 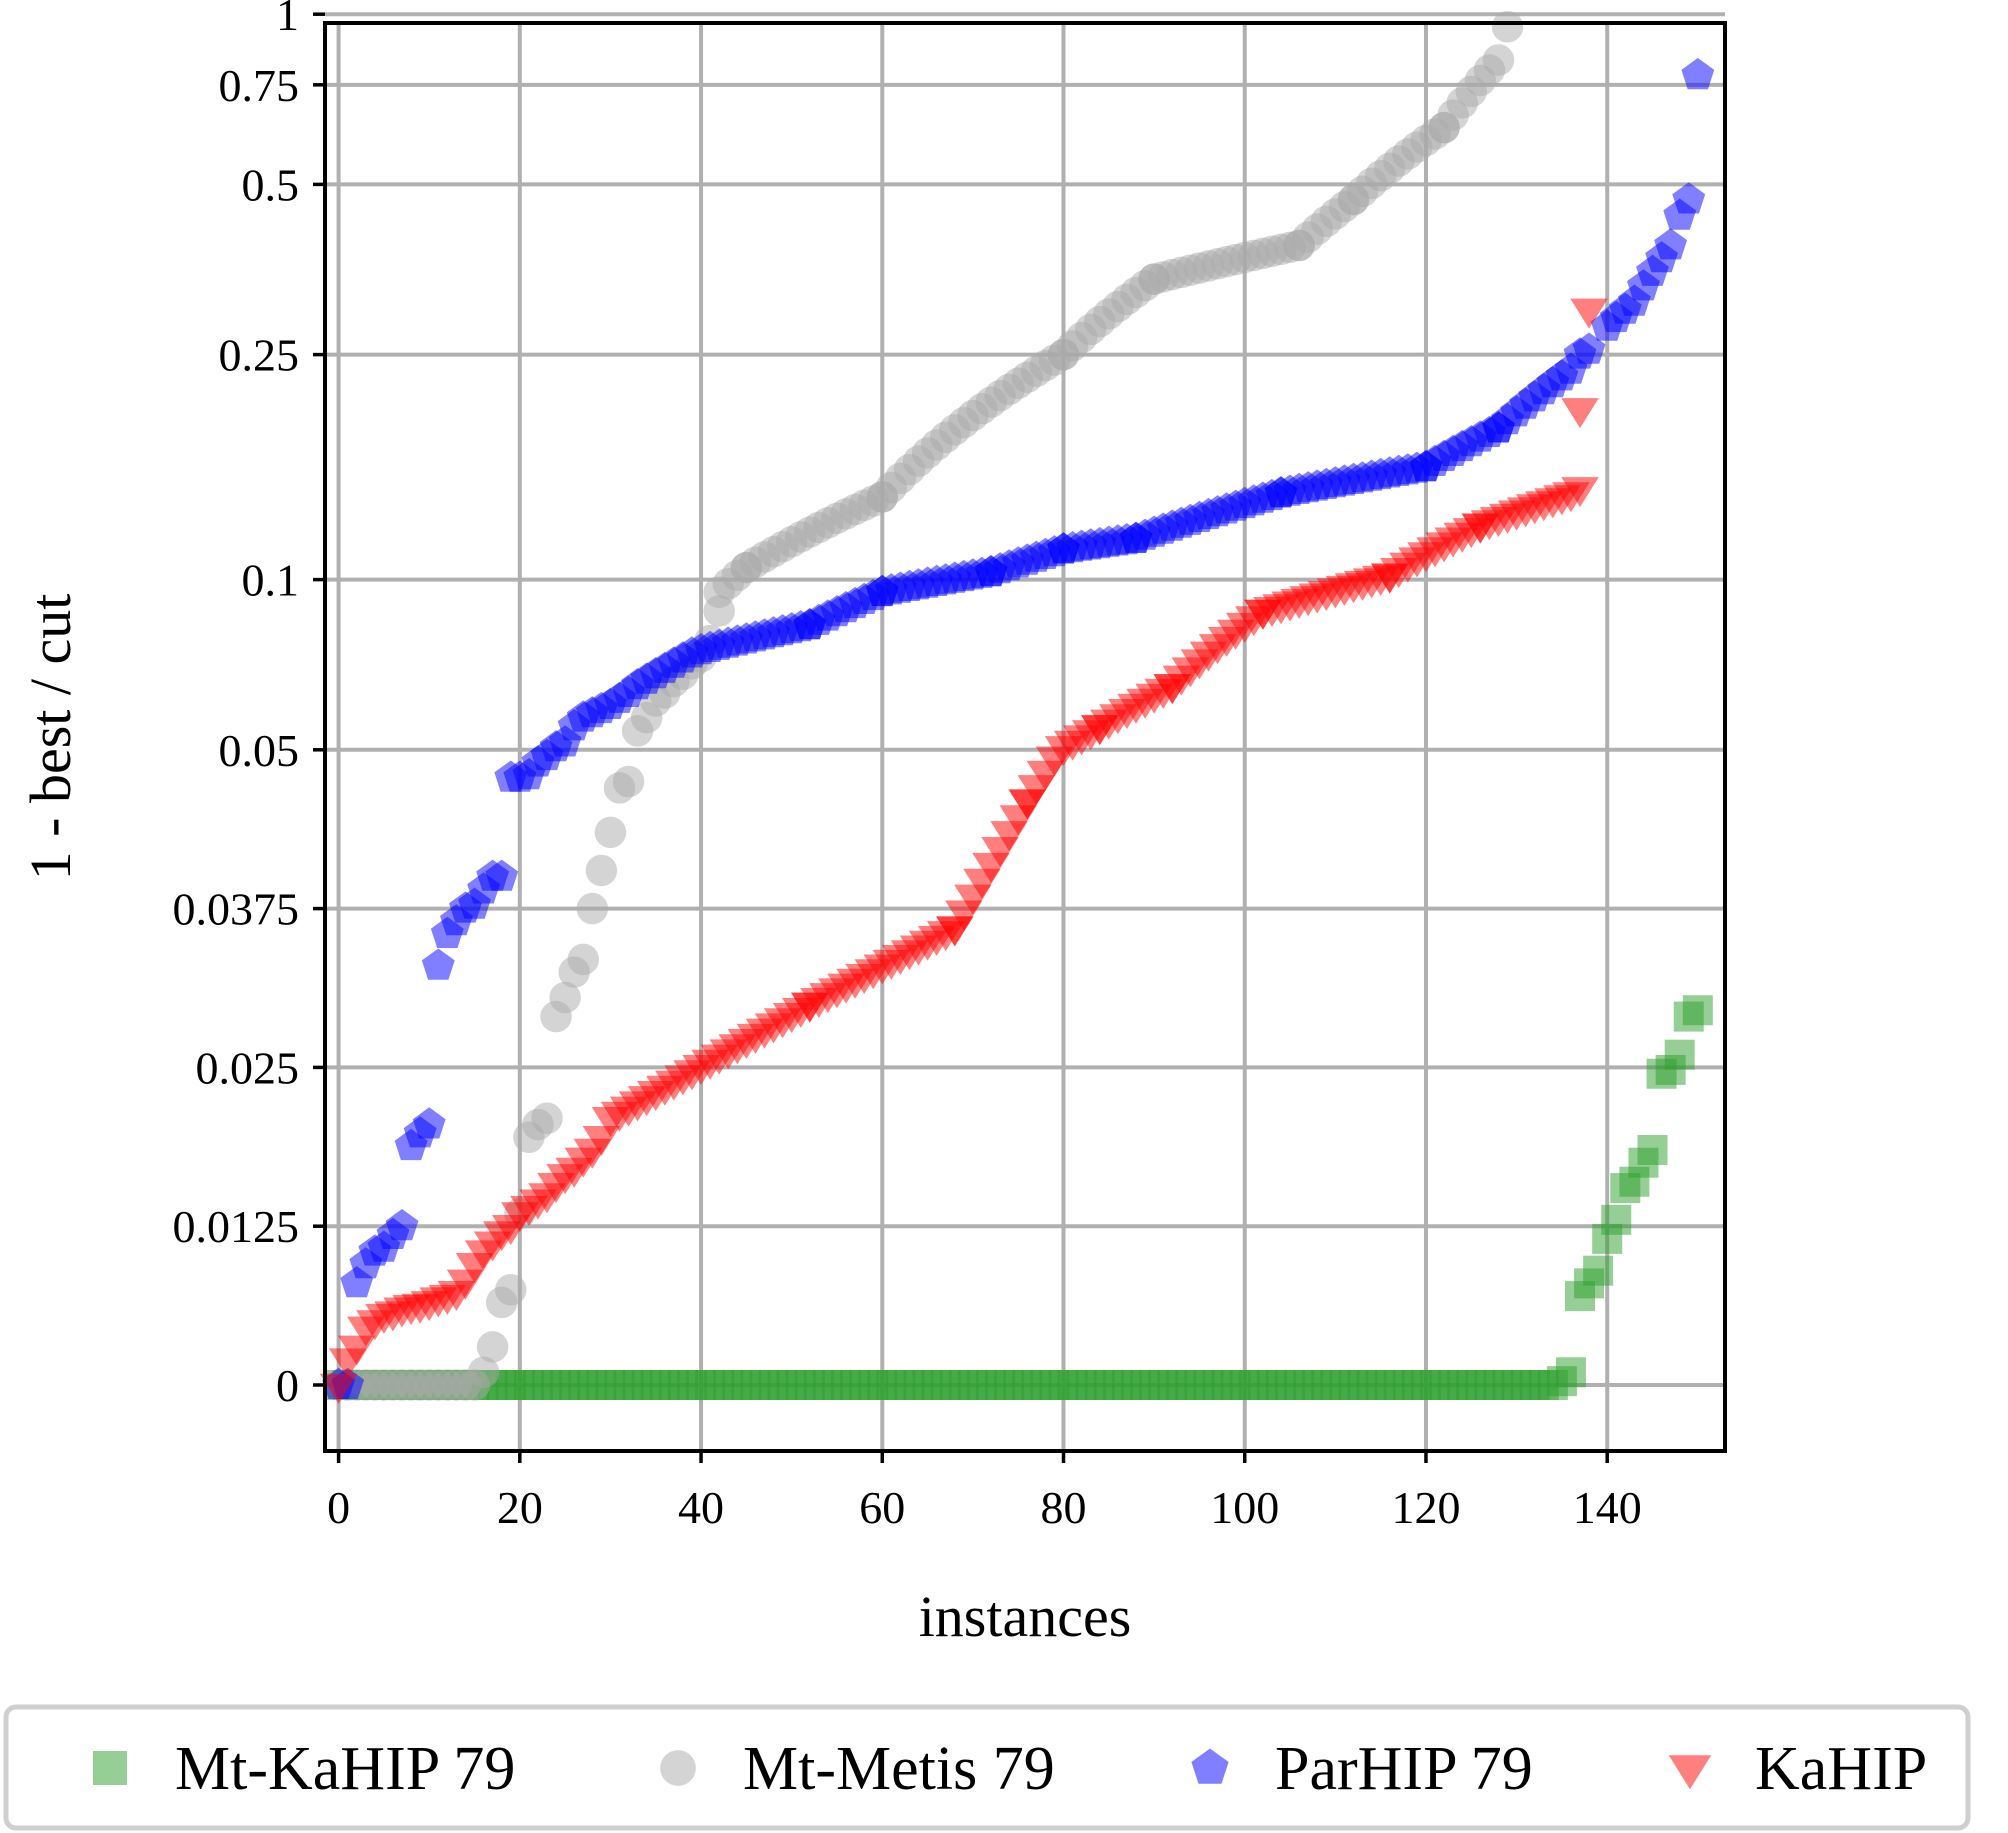 What do you see at coordinates (1607, 1507) in the screenshot?
I see `x-tick-label: 140` at bounding box center [1607, 1507].